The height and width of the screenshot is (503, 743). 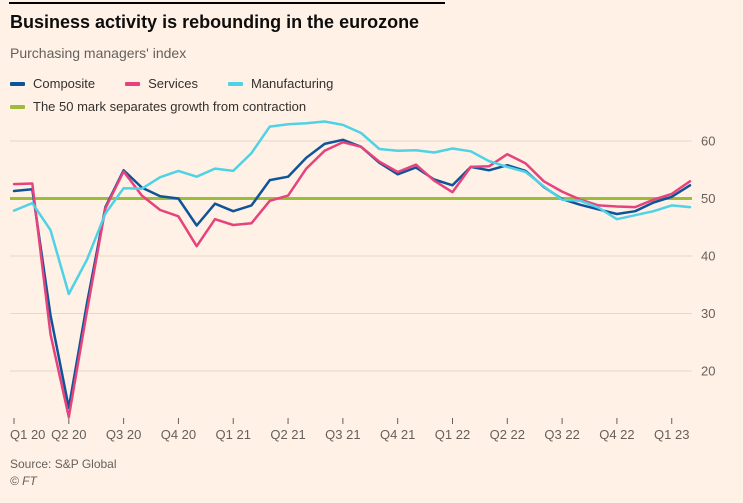 I want to click on y-tick-label-20: 20, so click(x=708, y=371).